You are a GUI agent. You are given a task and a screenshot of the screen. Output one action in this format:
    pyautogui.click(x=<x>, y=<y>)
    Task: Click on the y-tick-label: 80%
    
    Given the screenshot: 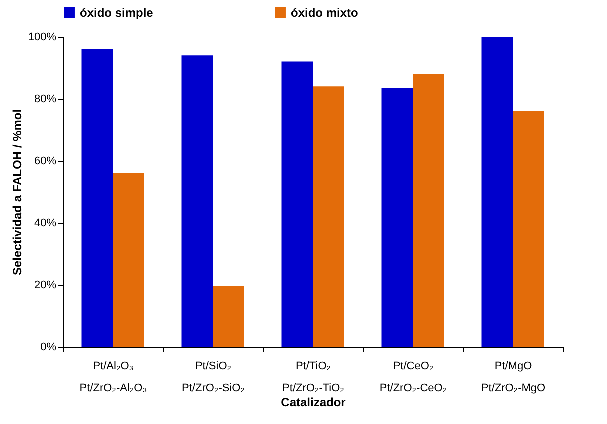 What is the action you would take?
    pyautogui.click(x=45, y=100)
    